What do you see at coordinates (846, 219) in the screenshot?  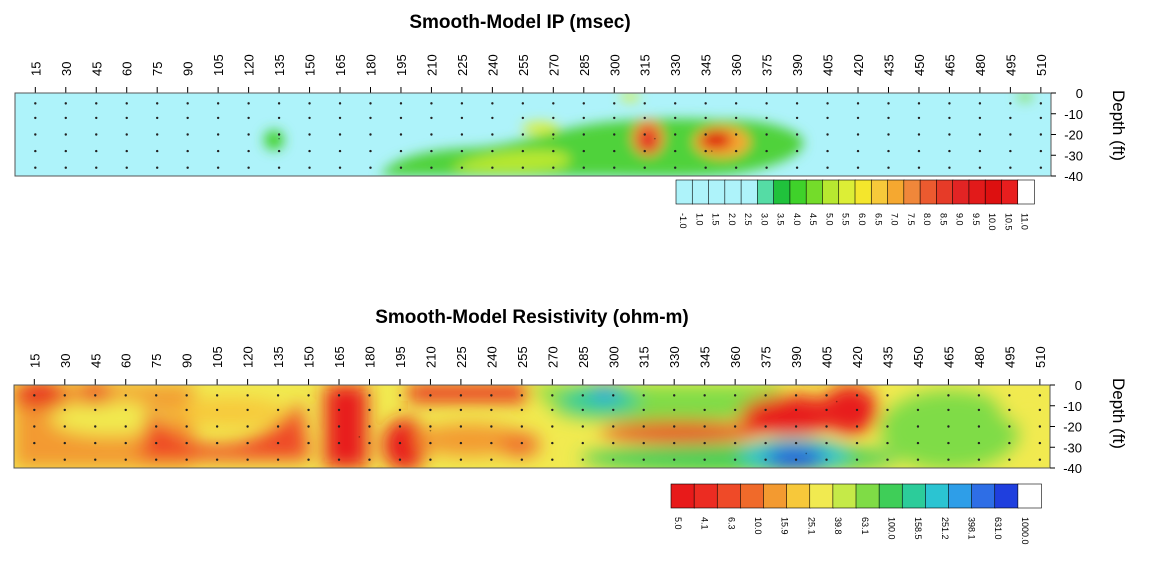 I see `ip-colorbar-label: 5.5` at bounding box center [846, 219].